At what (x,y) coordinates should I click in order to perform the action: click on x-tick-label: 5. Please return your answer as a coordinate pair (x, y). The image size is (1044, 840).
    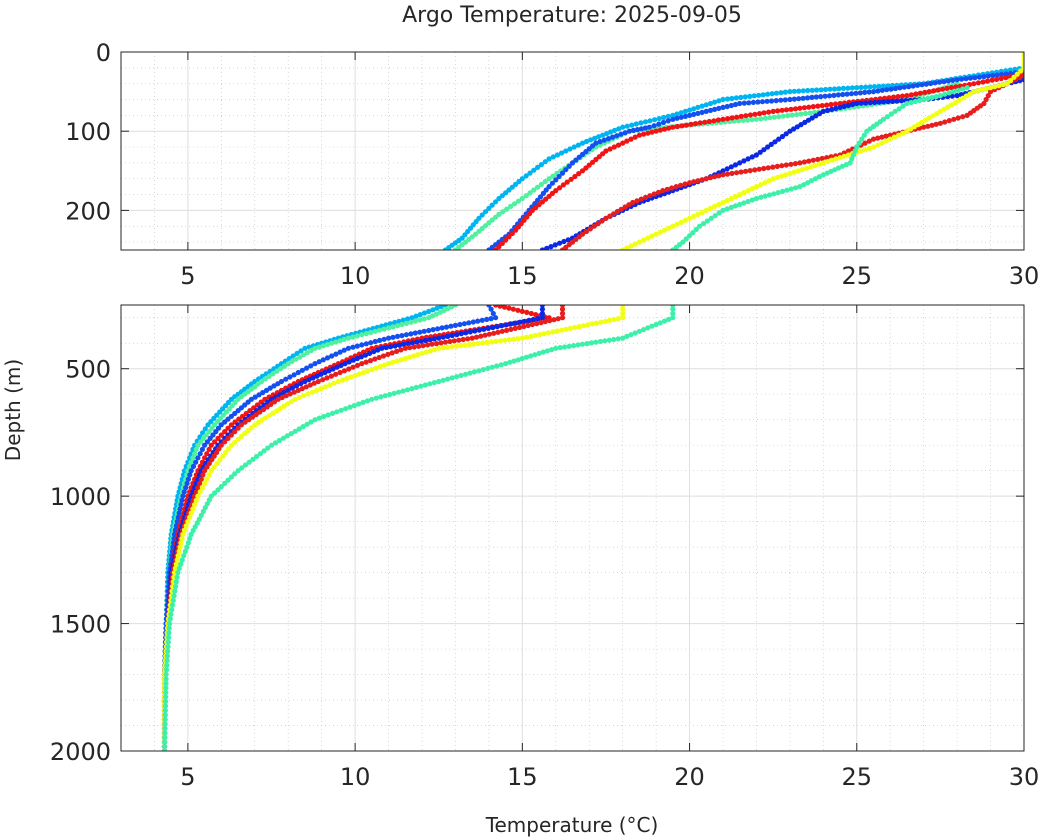
    Looking at the image, I should click on (187, 276).